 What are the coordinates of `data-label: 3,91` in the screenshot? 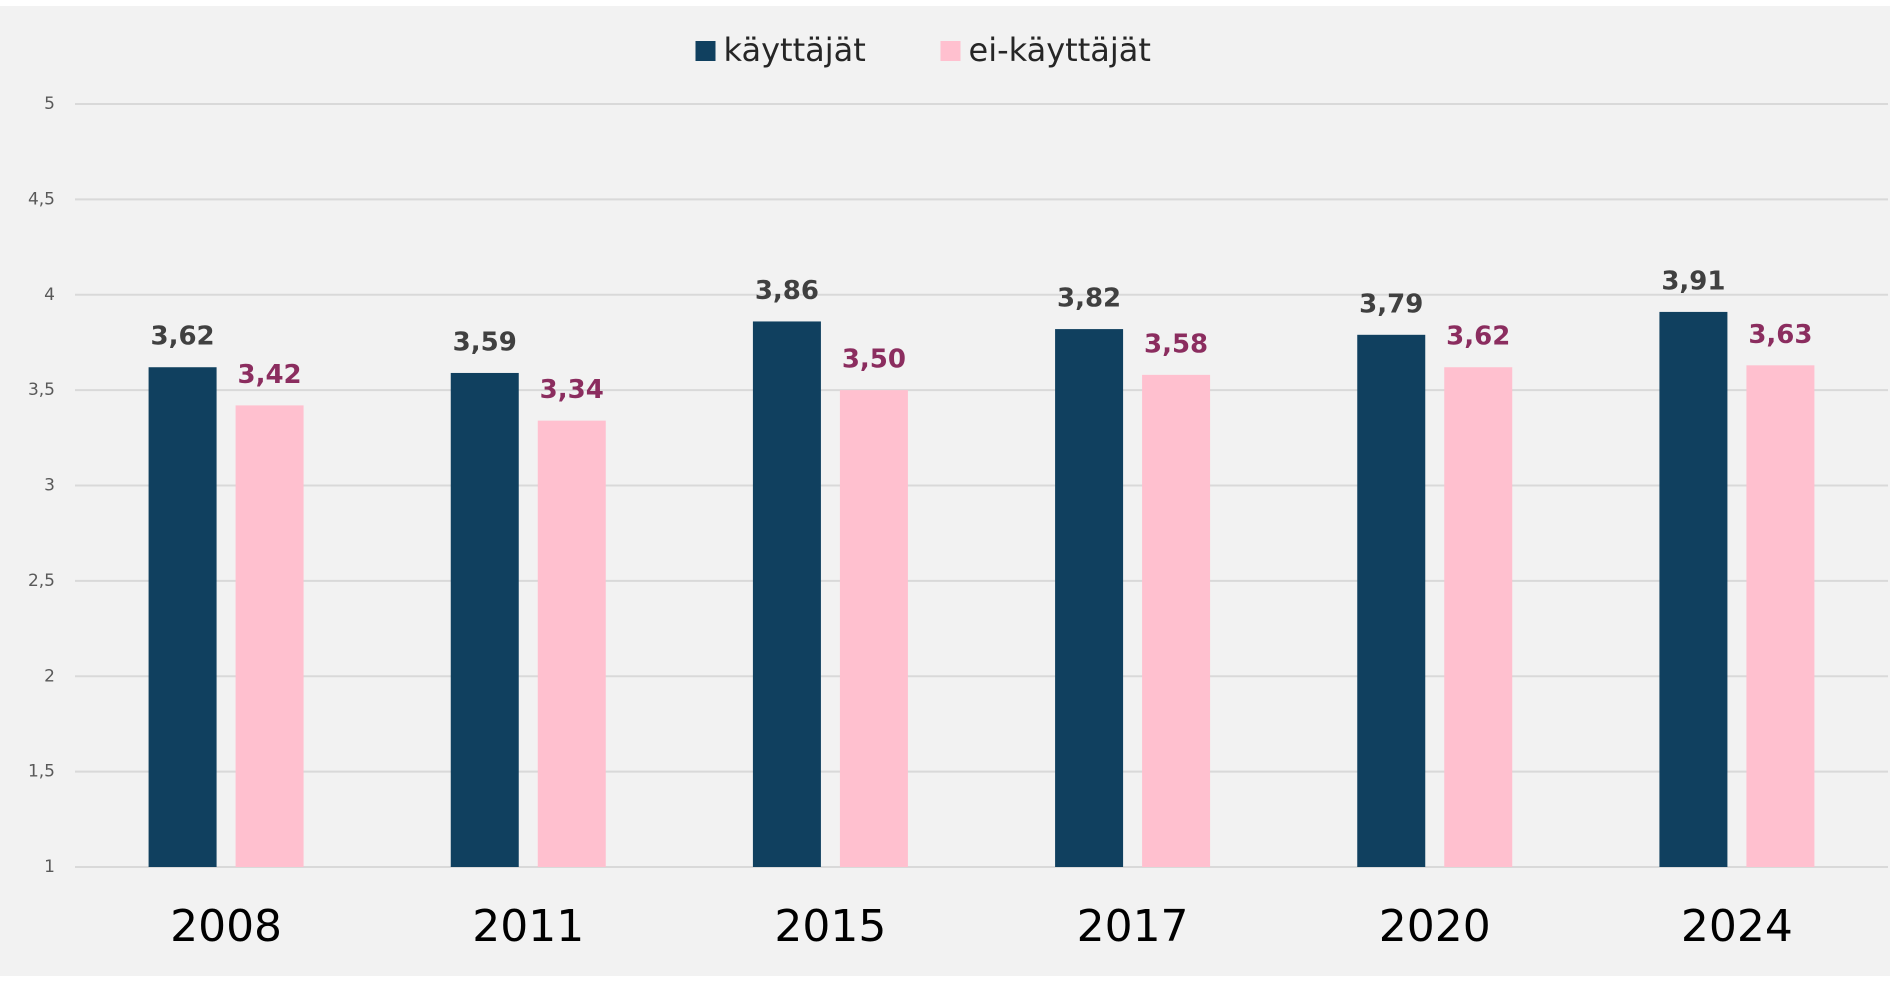 It's located at (1693, 281).